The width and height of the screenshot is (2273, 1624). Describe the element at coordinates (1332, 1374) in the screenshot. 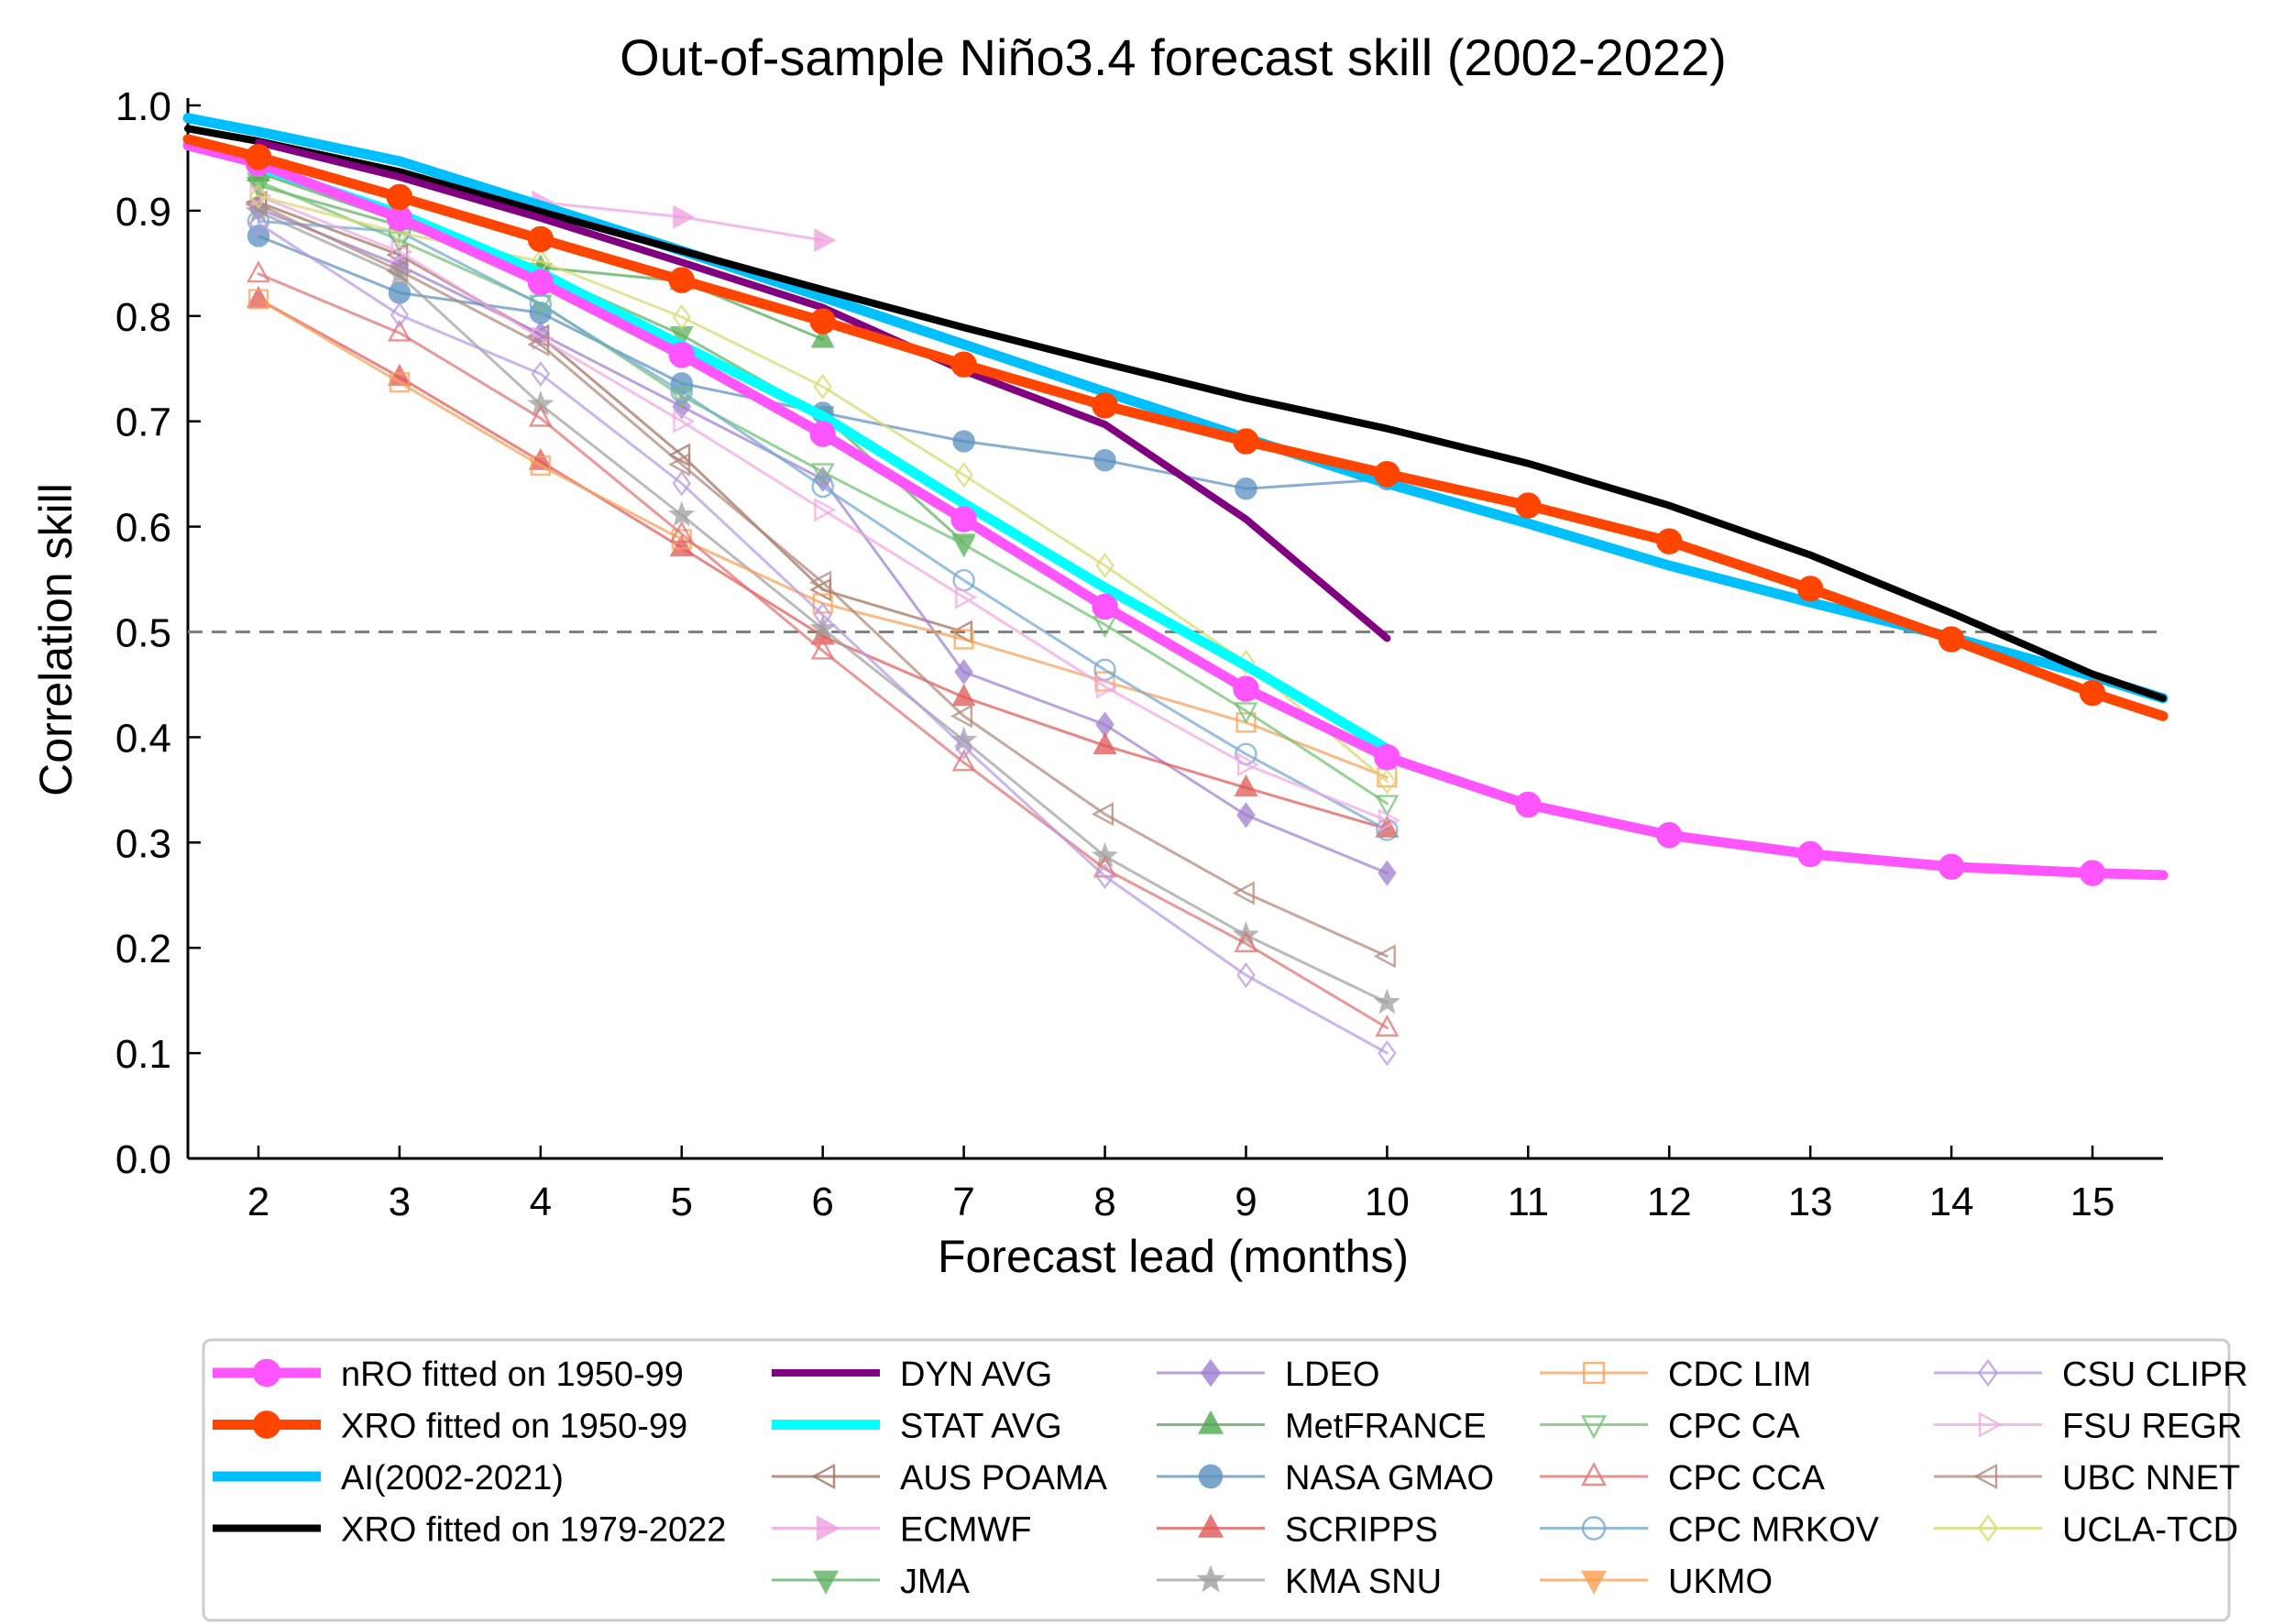

I see `legend-label: LDEO` at that location.